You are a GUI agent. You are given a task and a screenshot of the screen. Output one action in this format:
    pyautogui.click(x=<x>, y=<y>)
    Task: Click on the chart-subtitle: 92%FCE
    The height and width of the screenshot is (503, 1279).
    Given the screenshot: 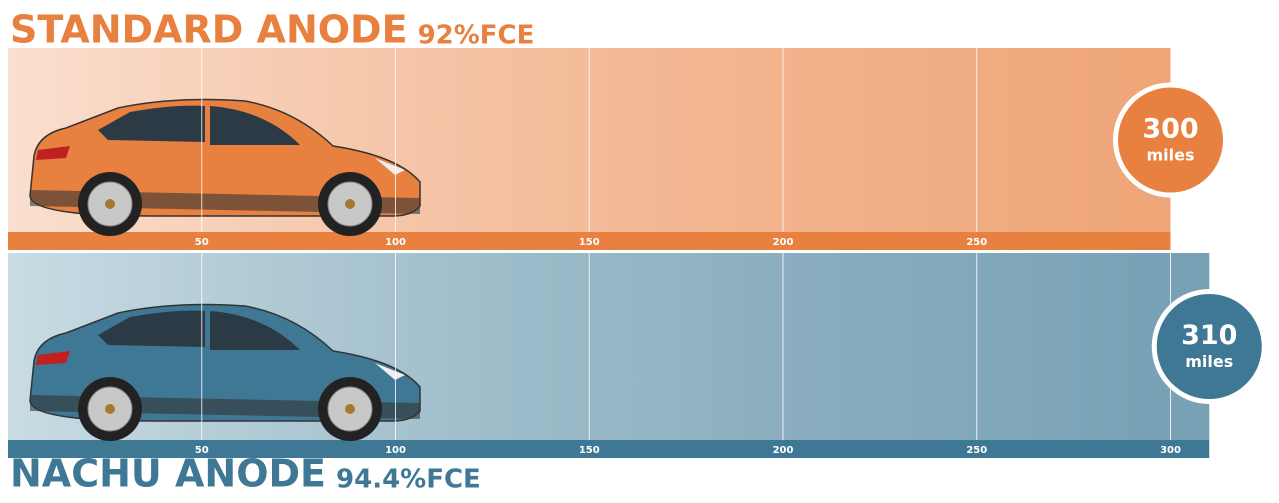 What is the action you would take?
    pyautogui.click(x=476, y=36)
    